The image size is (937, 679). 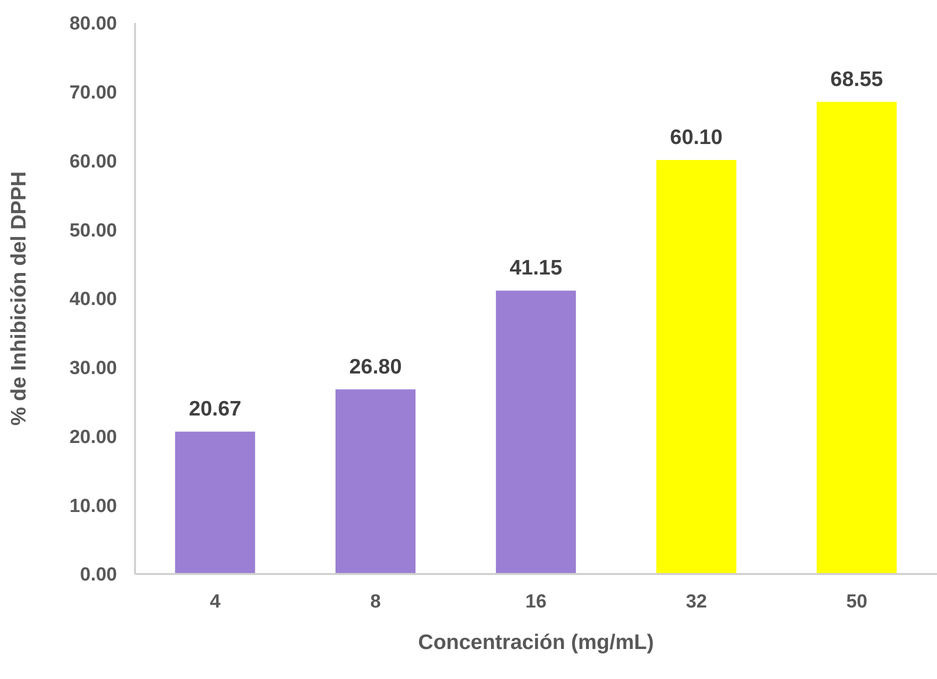 What do you see at coordinates (696, 138) in the screenshot?
I see `data-label: 60.10` at bounding box center [696, 138].